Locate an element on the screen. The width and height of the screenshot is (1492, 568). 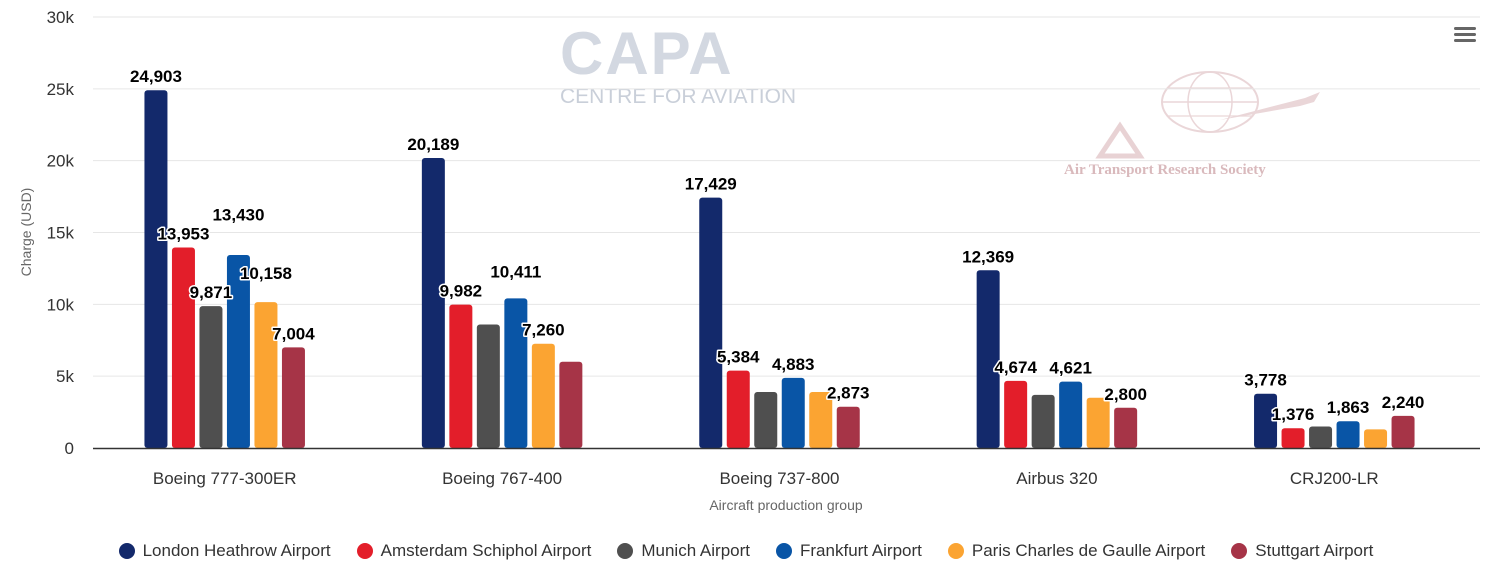
data-label: 5,384 is located at coordinates (738, 357).